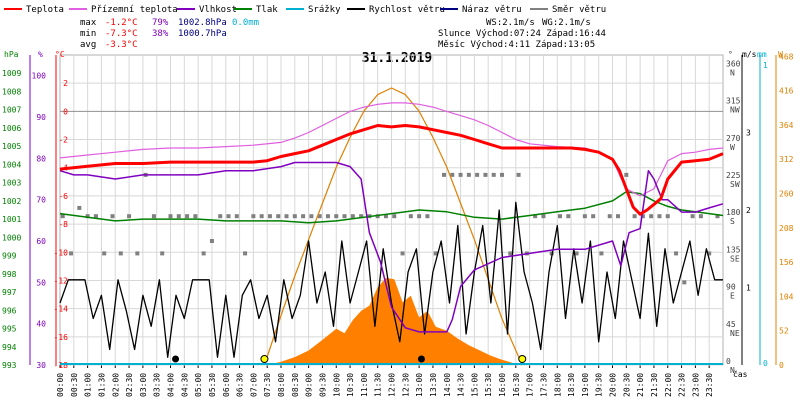 Image resolution: width=800 pixels, height=404 pixels. What do you see at coordinates (324, 10) in the screenshot?
I see `legend-label: Srážky` at bounding box center [324, 10].